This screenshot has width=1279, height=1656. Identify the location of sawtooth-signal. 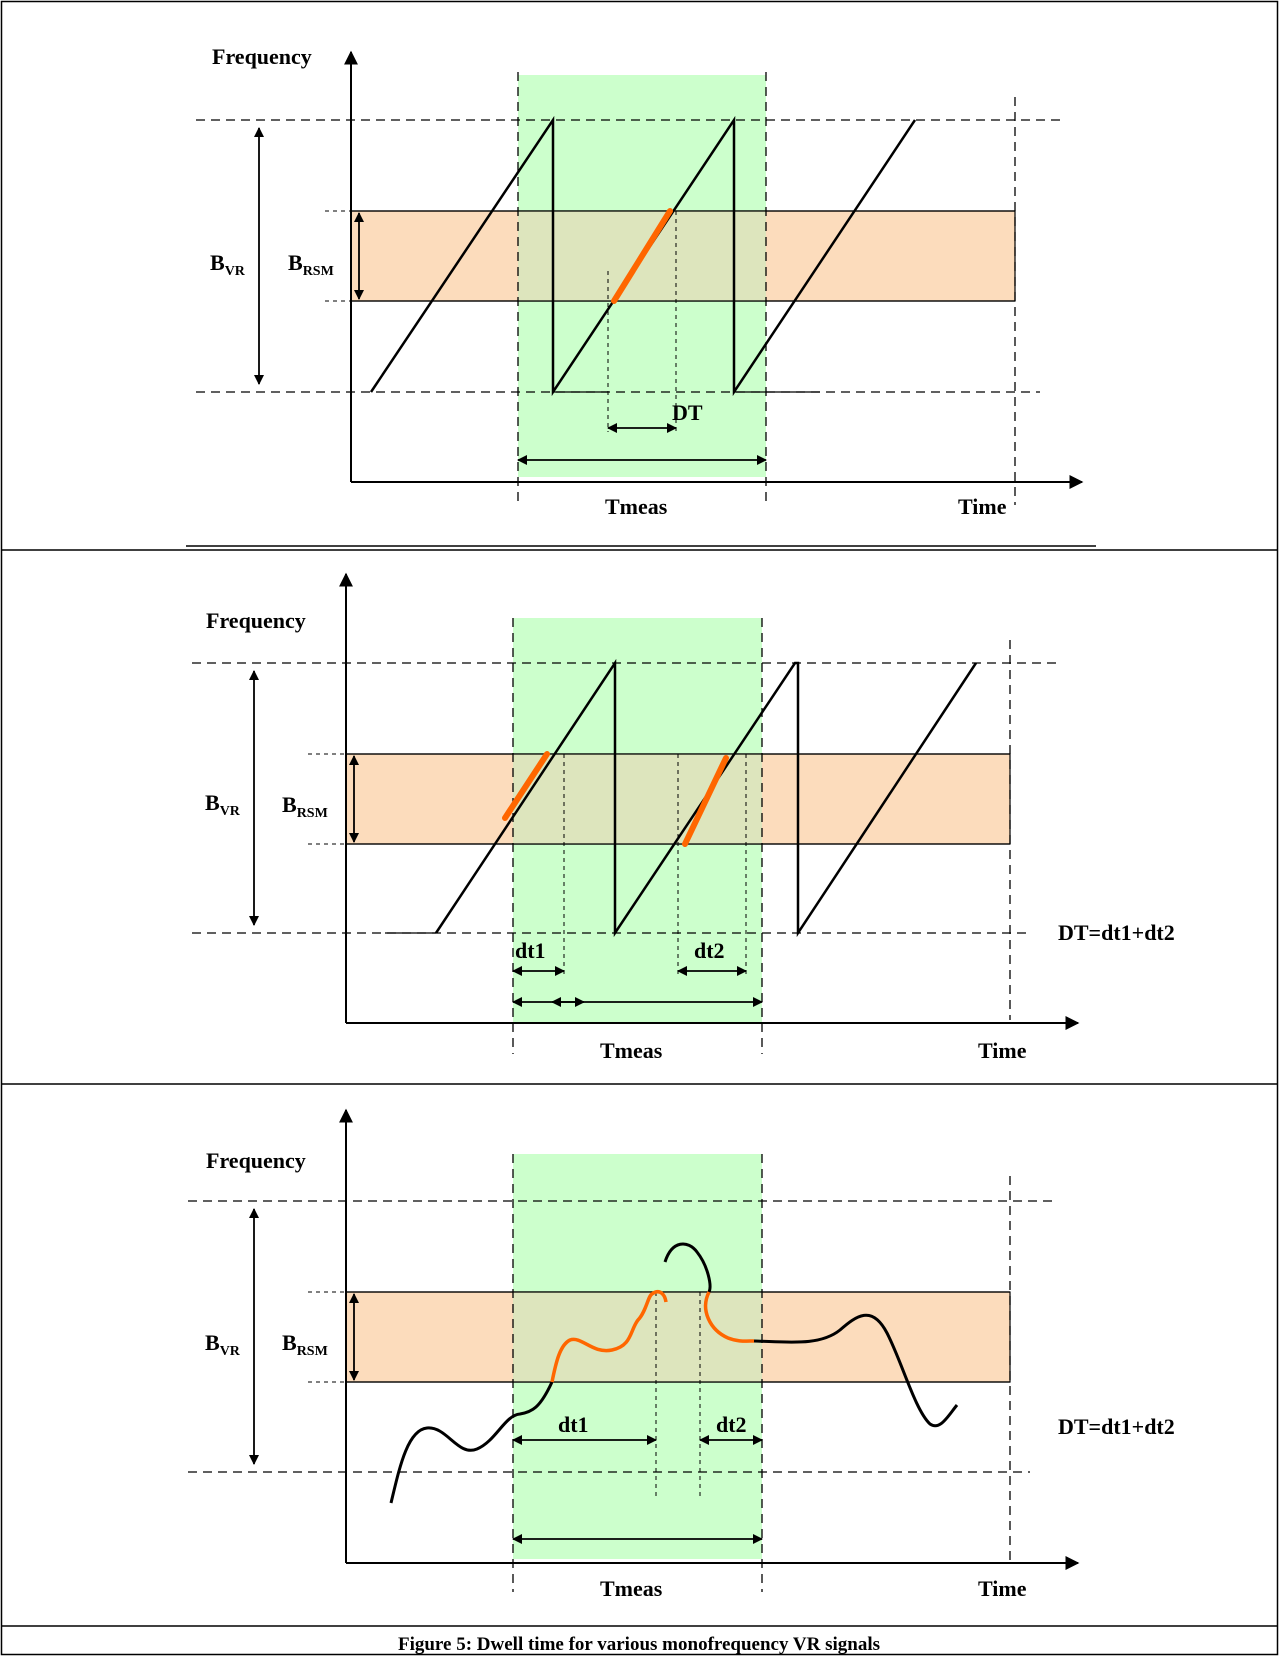
(706, 798).